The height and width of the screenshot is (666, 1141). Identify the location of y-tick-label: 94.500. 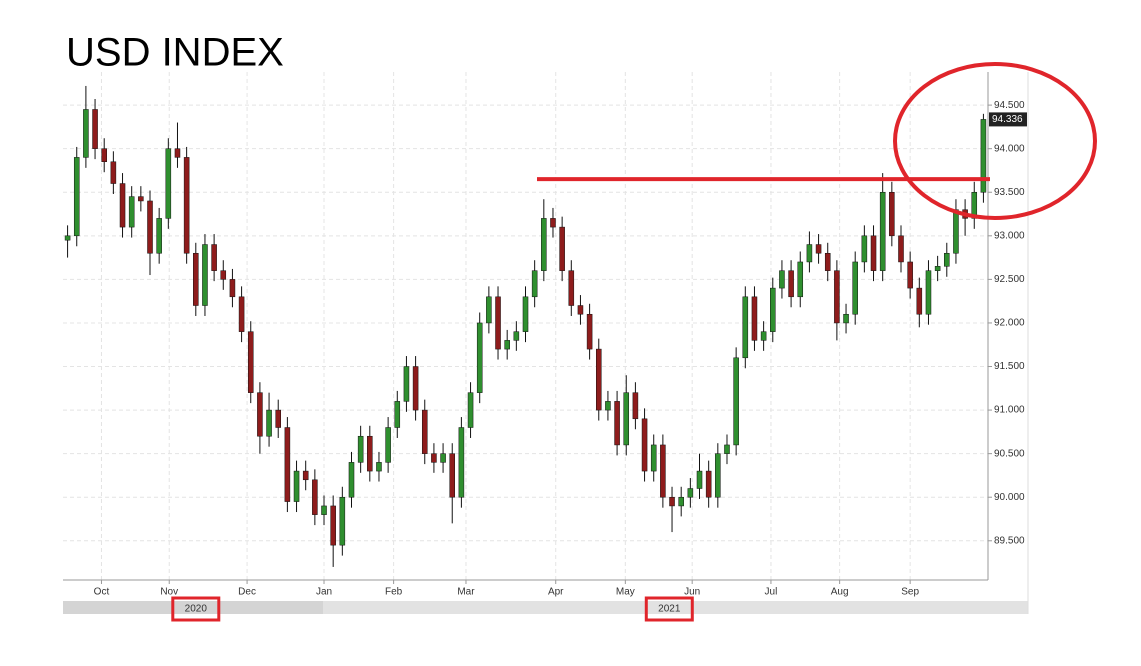
(1009, 105).